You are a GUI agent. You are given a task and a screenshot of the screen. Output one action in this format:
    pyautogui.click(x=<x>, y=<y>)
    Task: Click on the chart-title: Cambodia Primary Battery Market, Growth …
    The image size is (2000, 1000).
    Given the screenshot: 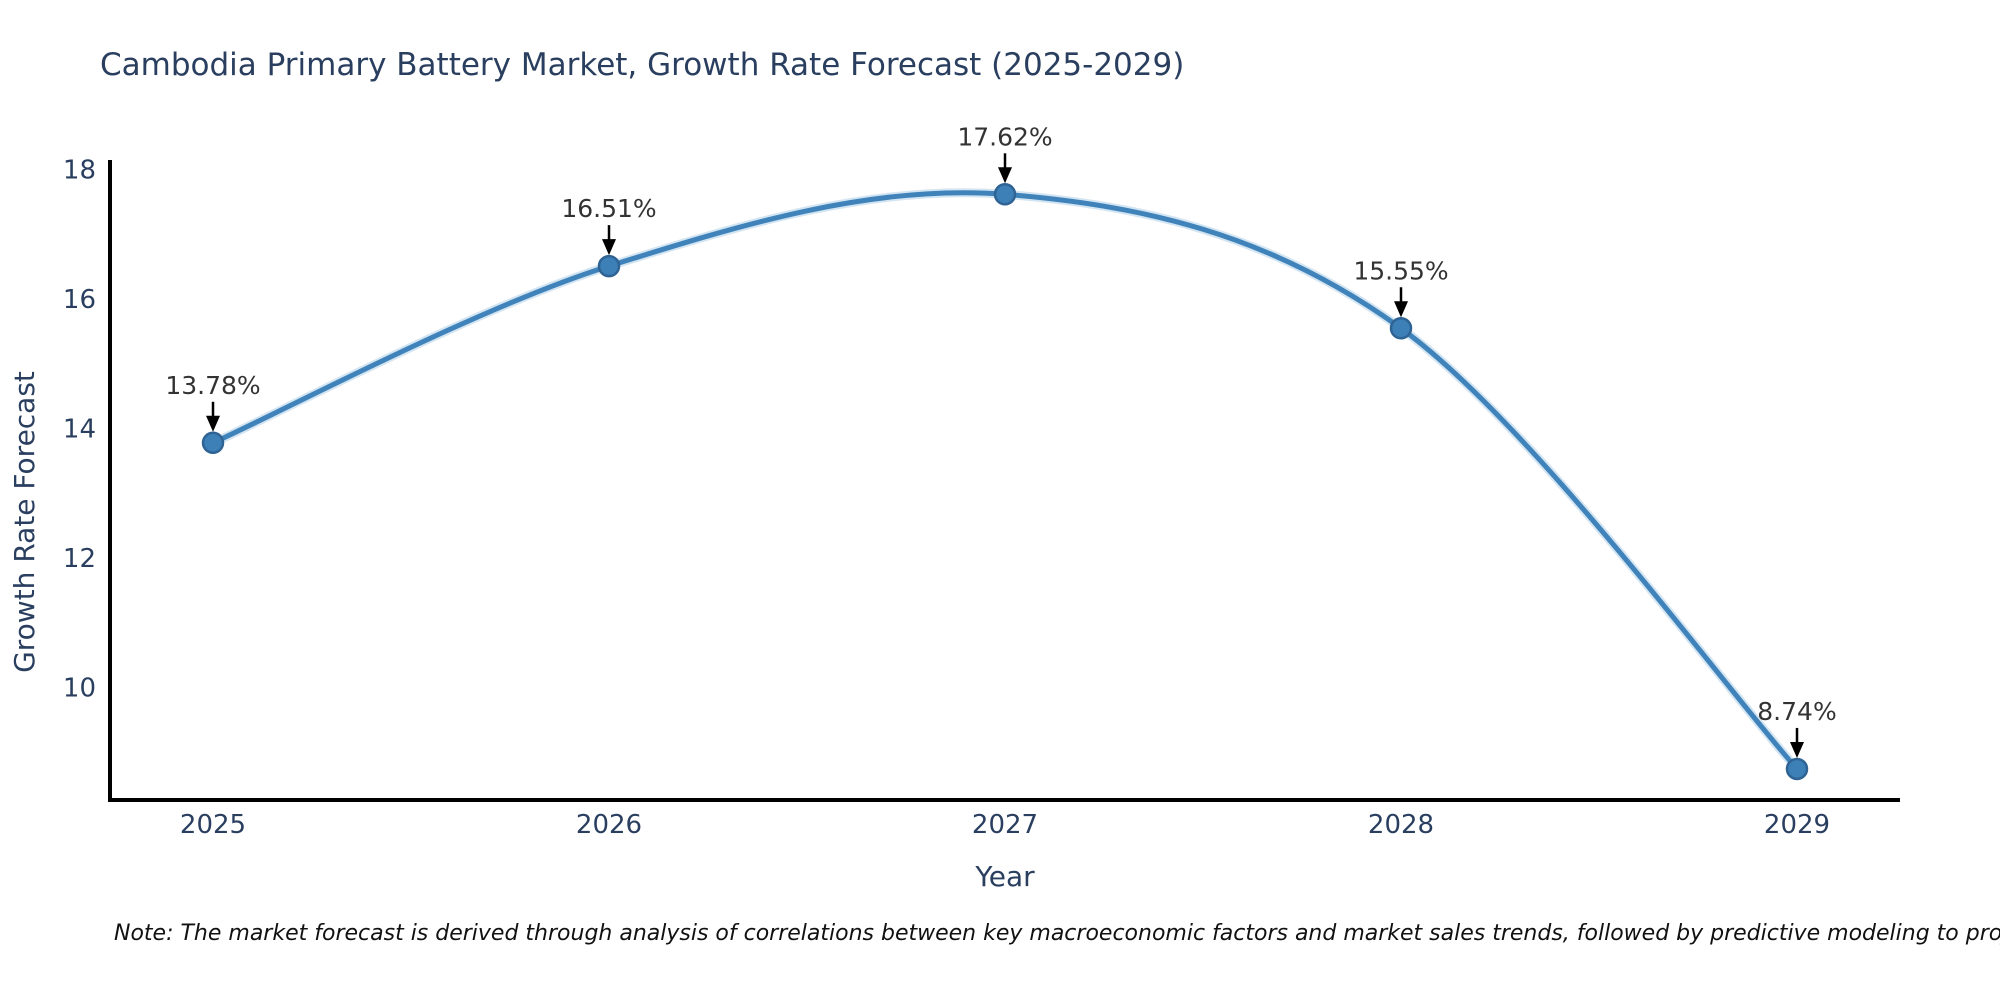 What is the action you would take?
    pyautogui.click(x=642, y=65)
    